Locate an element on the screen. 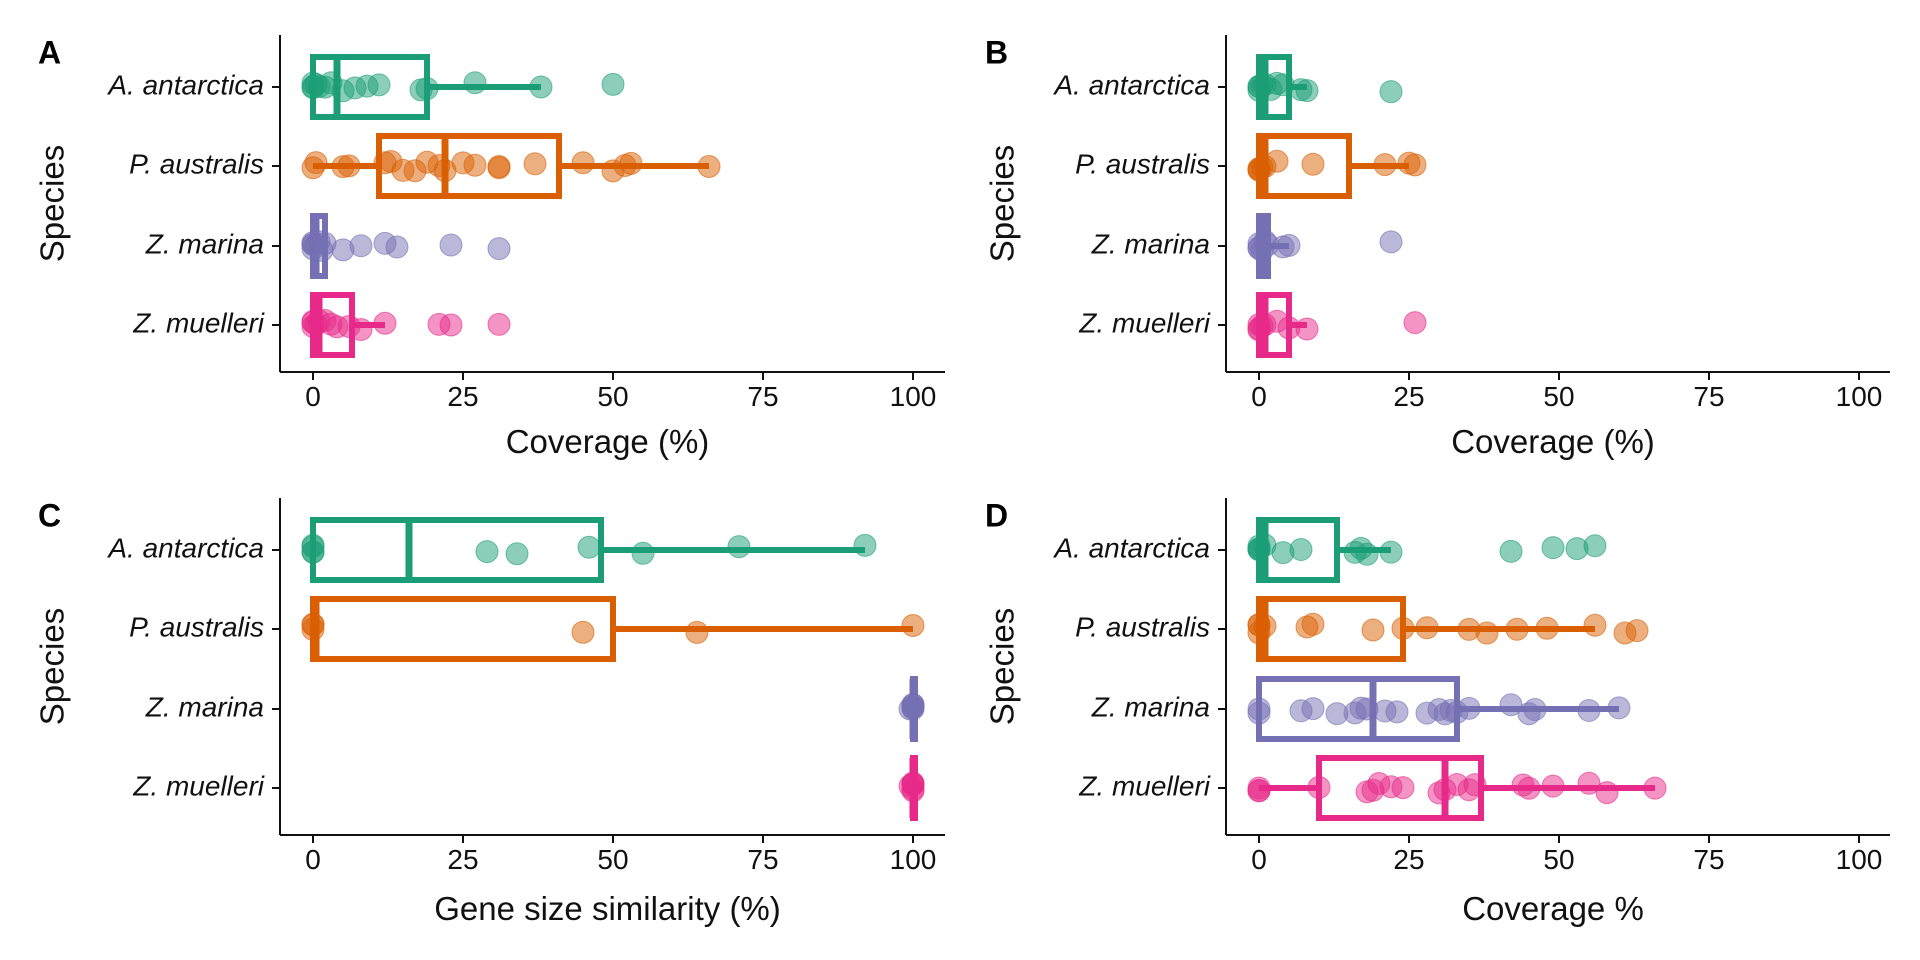 Image resolution: width=1920 pixels, height=960 pixels. panel-letter: C is located at coordinates (49, 515).